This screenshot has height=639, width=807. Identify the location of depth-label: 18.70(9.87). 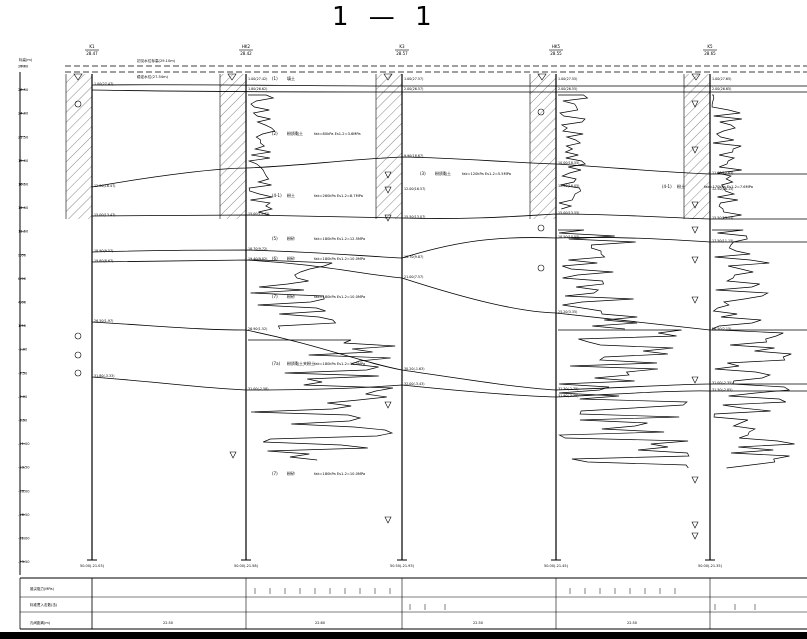
(413, 257).